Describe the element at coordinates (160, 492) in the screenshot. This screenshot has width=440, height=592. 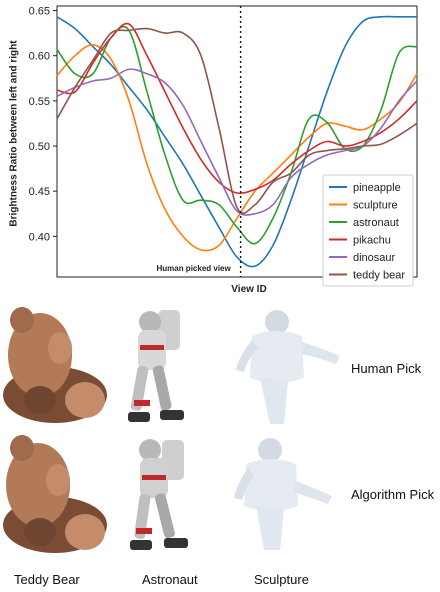
I see `astronaut-algorithm-pick-image` at that location.